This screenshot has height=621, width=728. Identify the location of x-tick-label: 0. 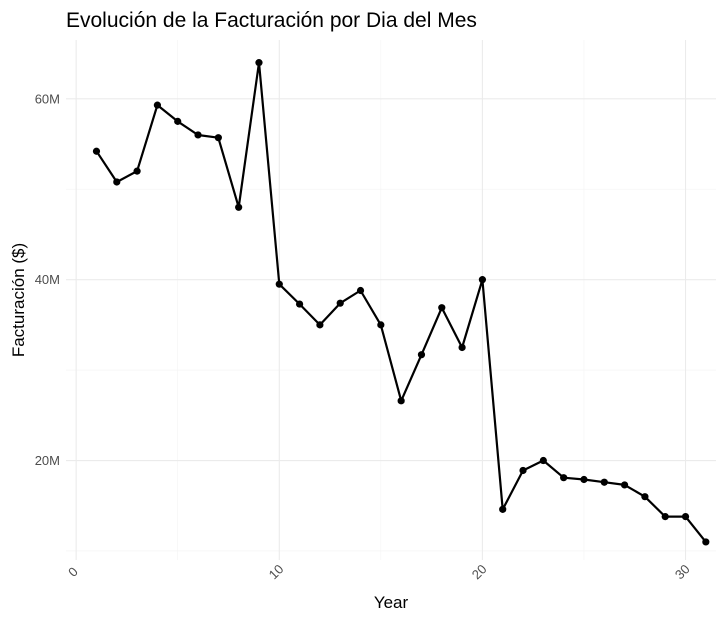
(73, 572).